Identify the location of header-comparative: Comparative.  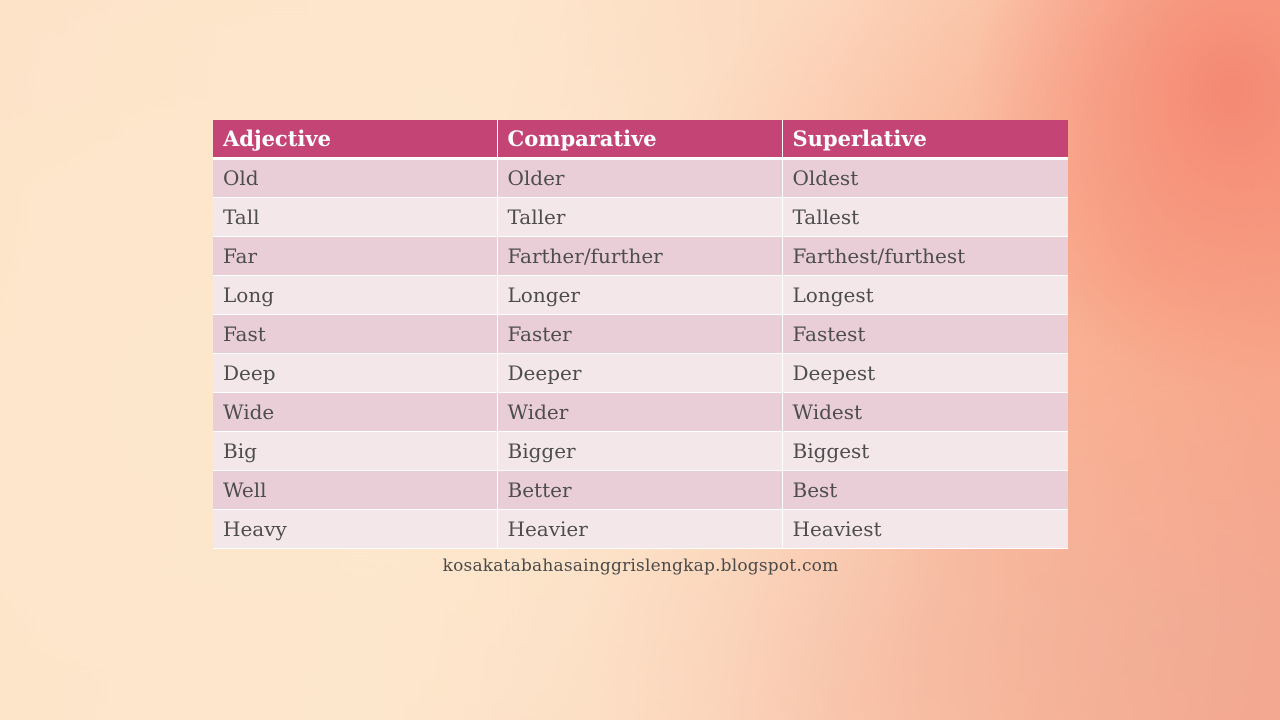
(640, 140).